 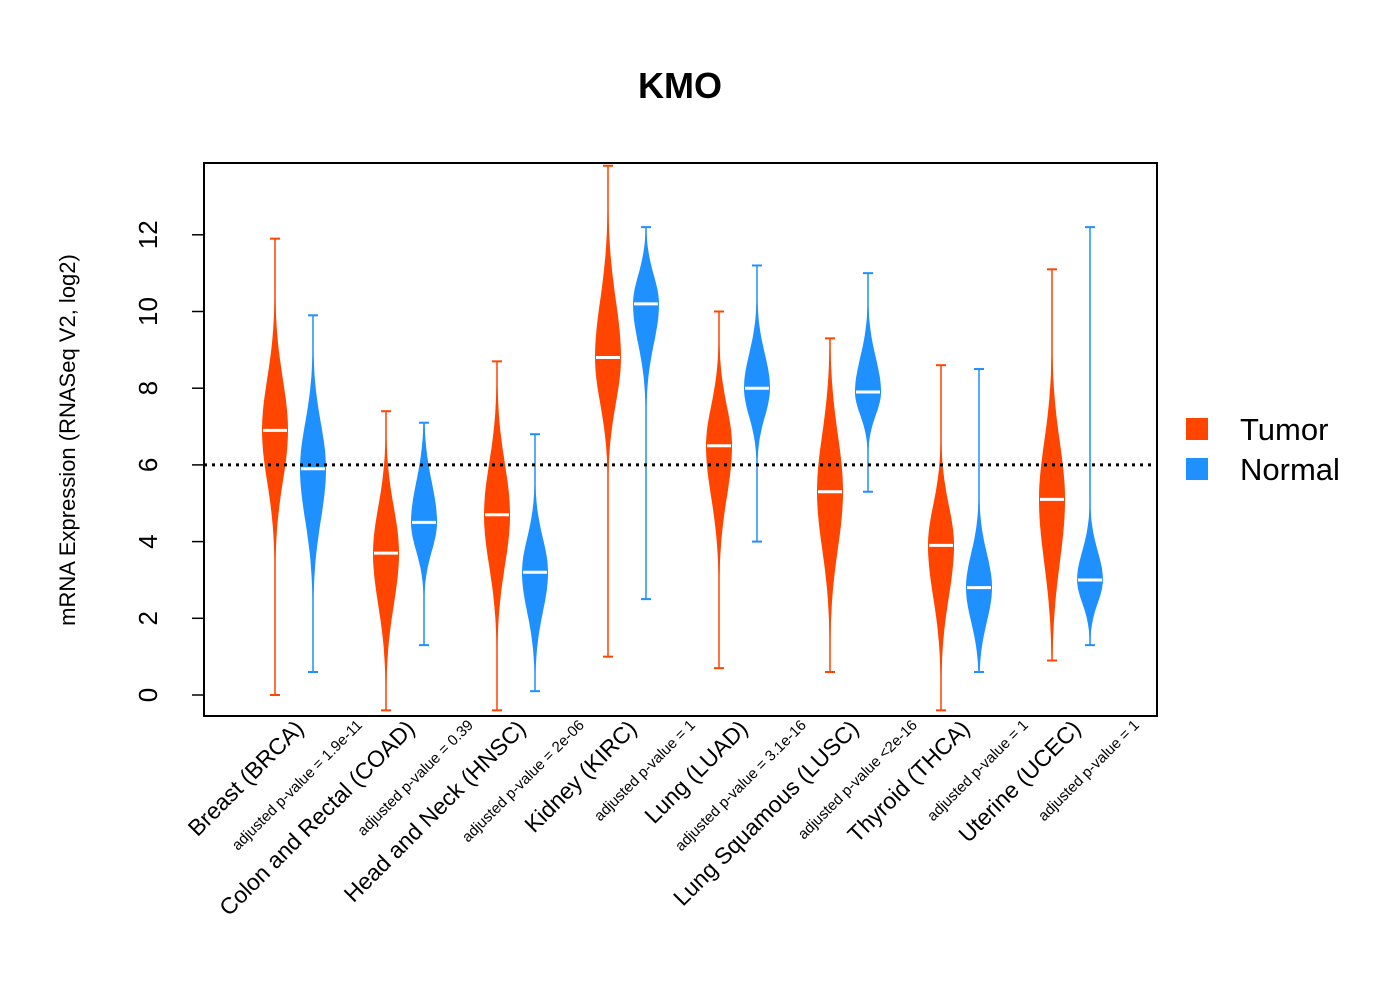 What do you see at coordinates (680, 85) in the screenshot?
I see `chart-title: KMO` at bounding box center [680, 85].